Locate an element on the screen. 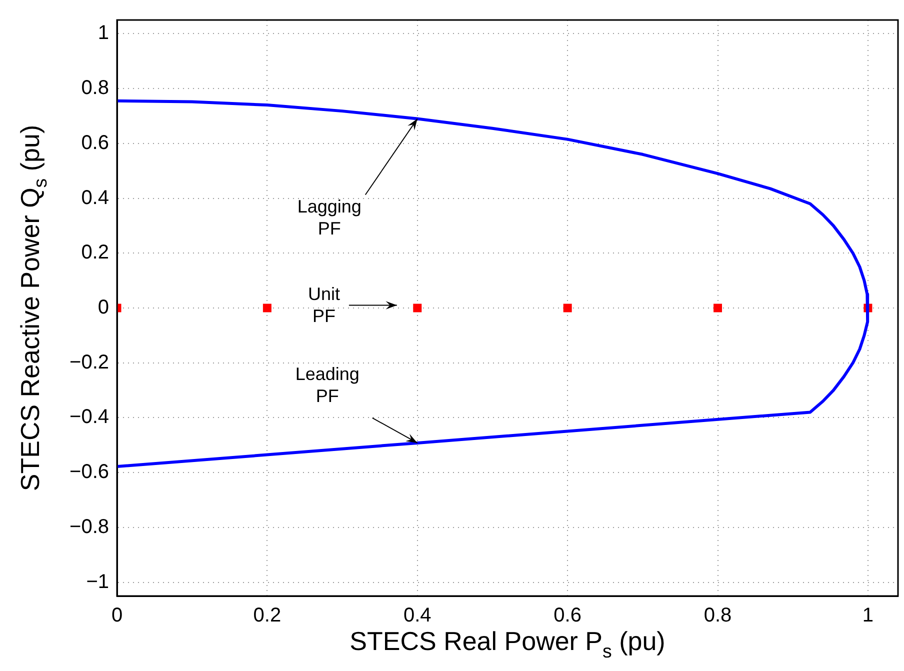  y-axis-title: STECS Reactive Power Qs (pu) is located at coordinates (32, 308).